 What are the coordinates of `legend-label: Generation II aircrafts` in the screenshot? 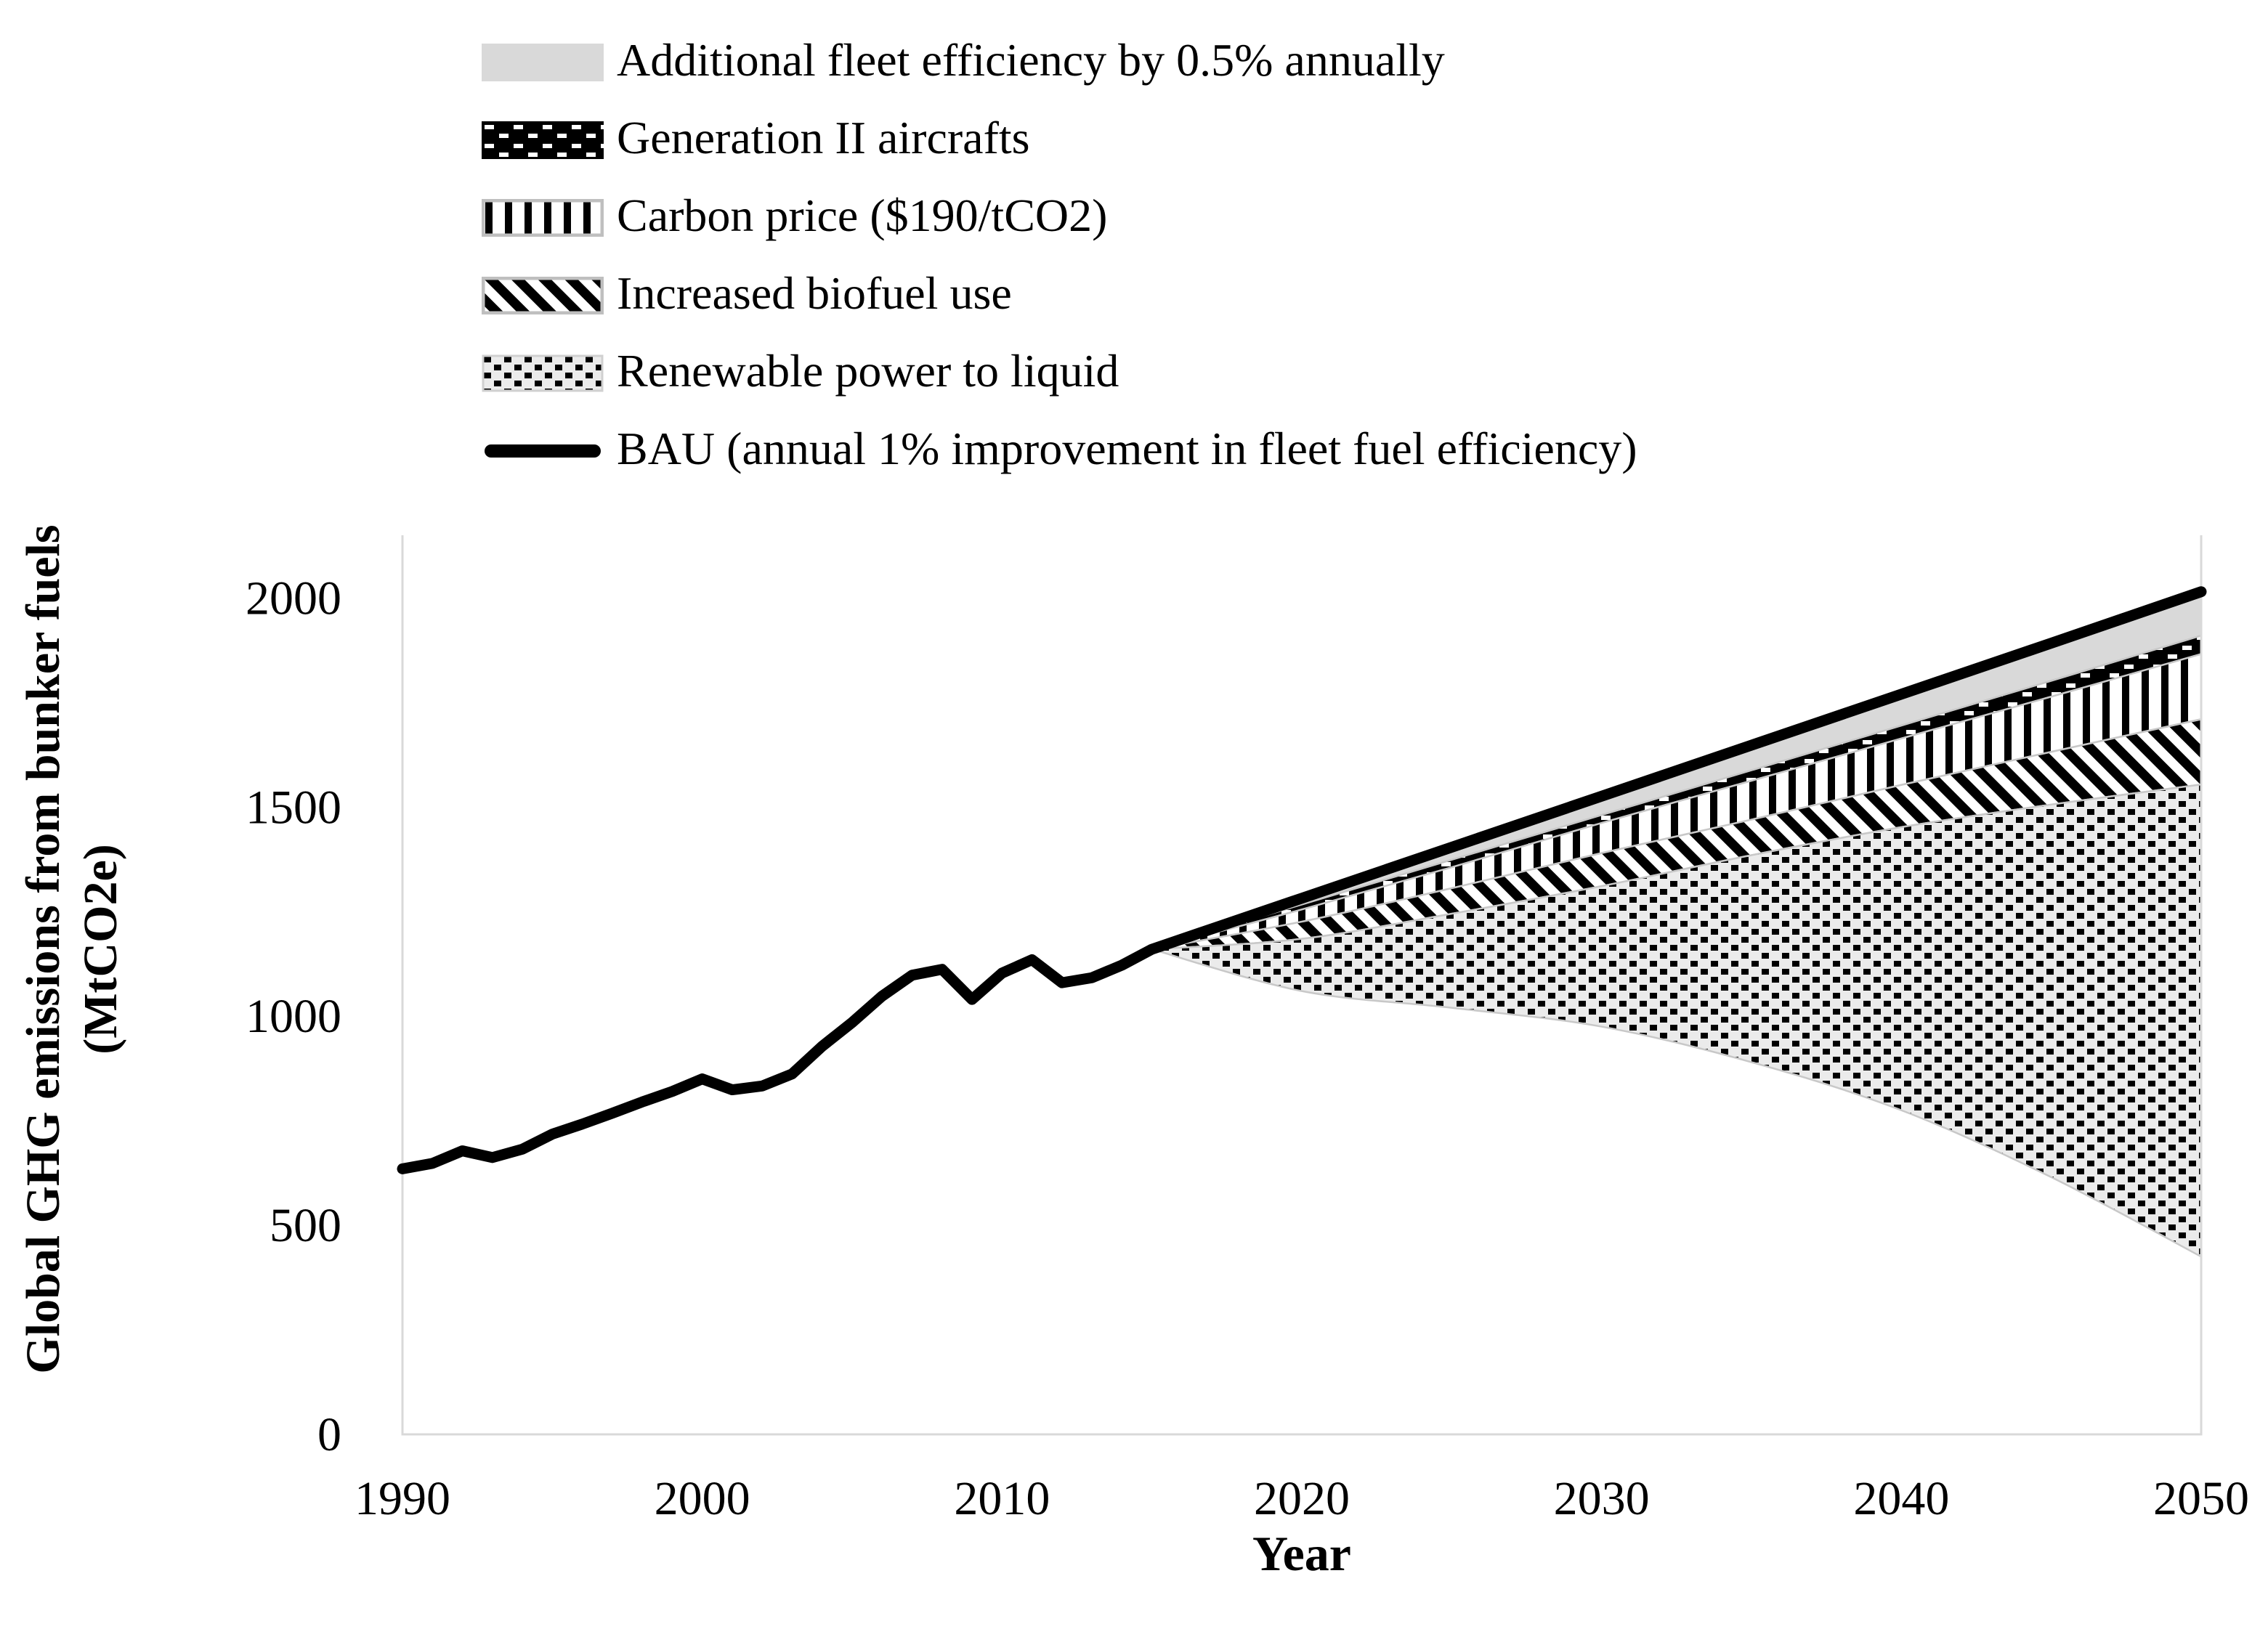 It's located at (823, 137).